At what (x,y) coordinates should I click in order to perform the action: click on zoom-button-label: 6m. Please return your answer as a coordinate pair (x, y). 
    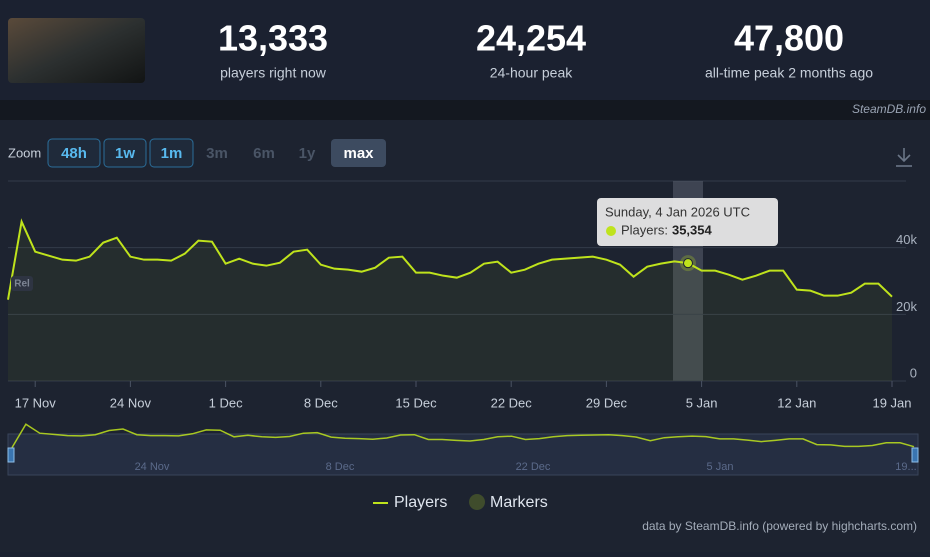
    Looking at the image, I should click on (264, 153).